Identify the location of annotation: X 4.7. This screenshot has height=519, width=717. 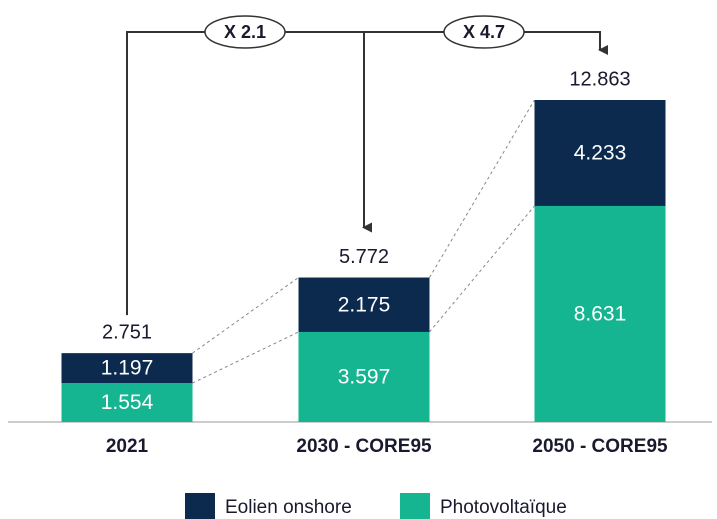
(484, 32).